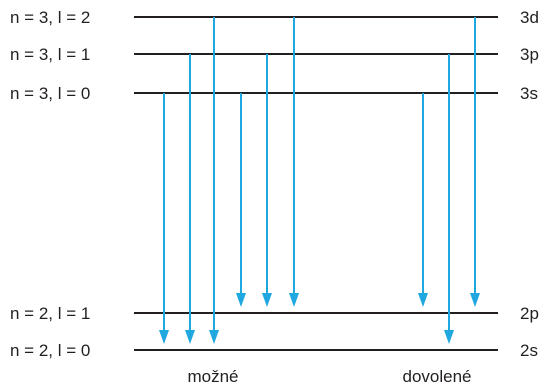  Describe the element at coordinates (529, 313) in the screenshot. I see `level-right-label-2p: 2p` at that location.